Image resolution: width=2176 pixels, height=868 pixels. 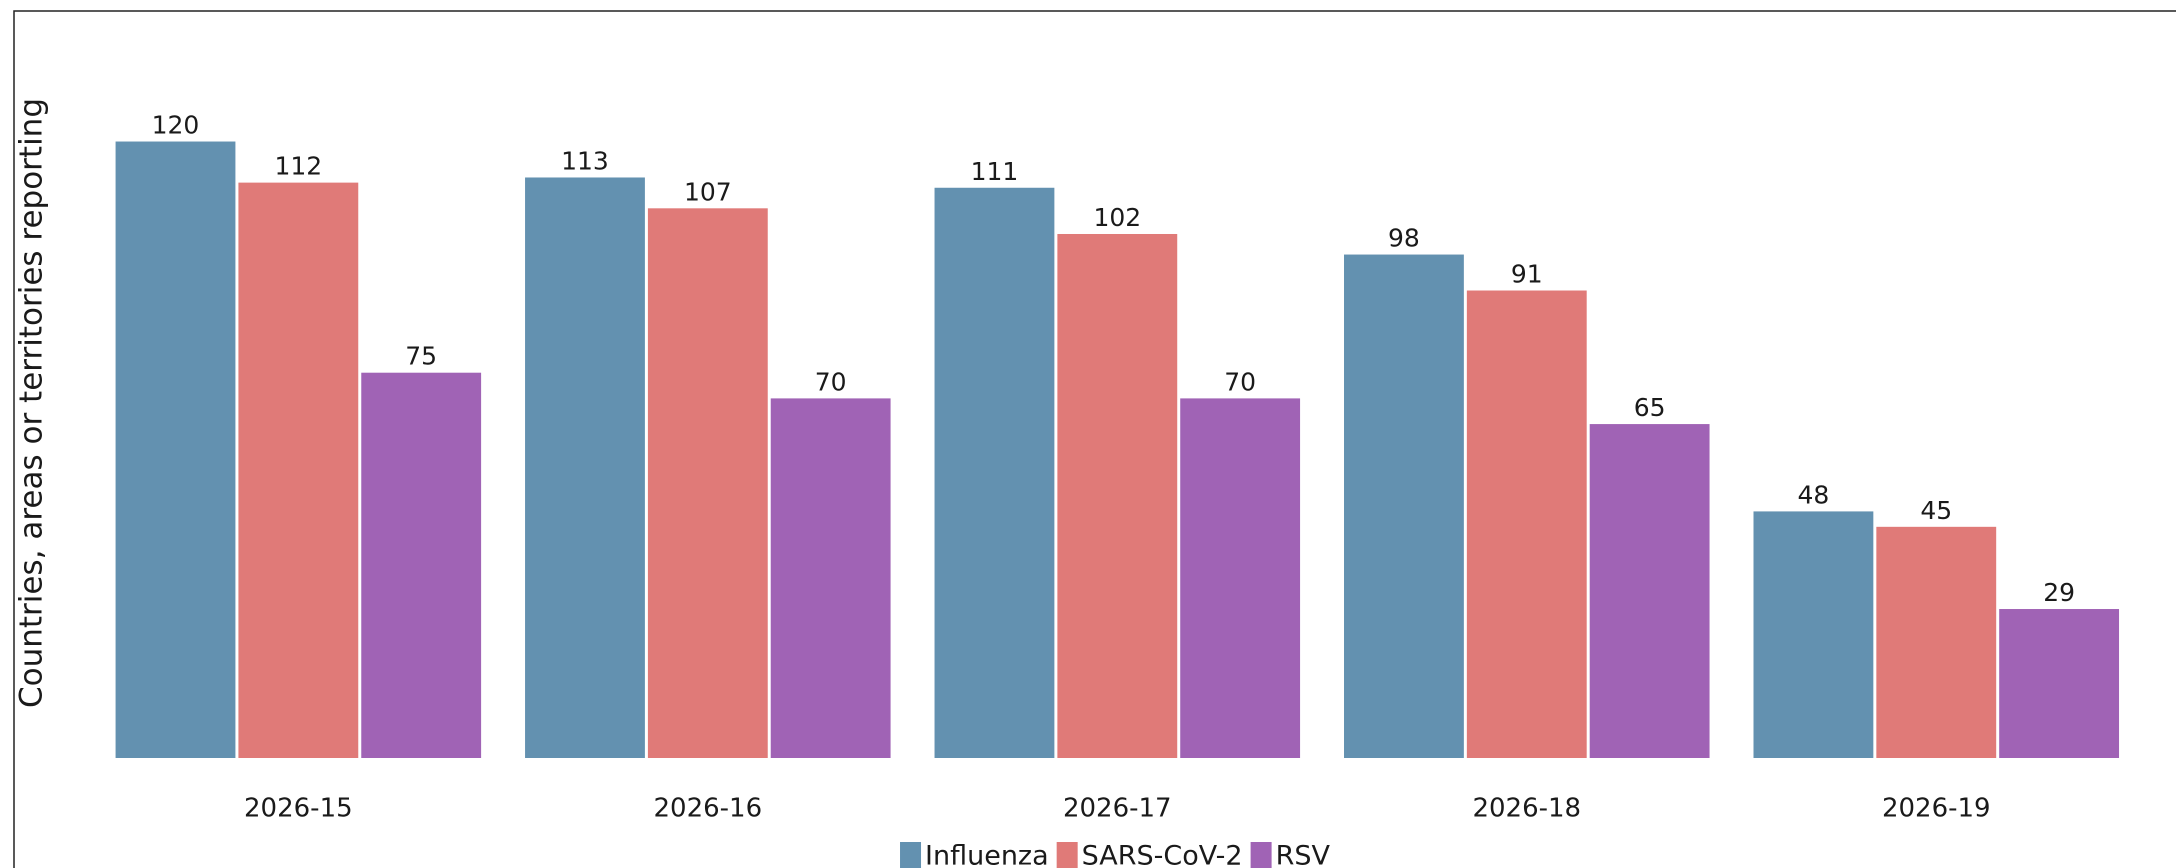 What do you see at coordinates (421, 356) in the screenshot?
I see `value-label: 75` at bounding box center [421, 356].